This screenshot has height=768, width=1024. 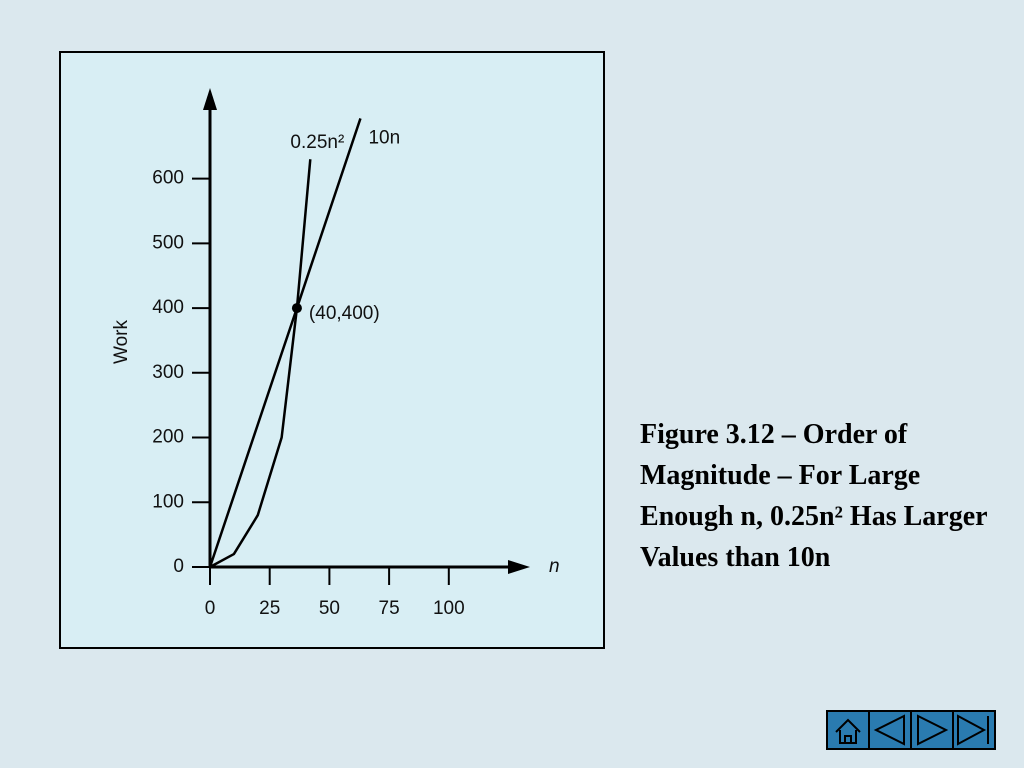 I want to click on prev-icon, so click(x=889, y=730).